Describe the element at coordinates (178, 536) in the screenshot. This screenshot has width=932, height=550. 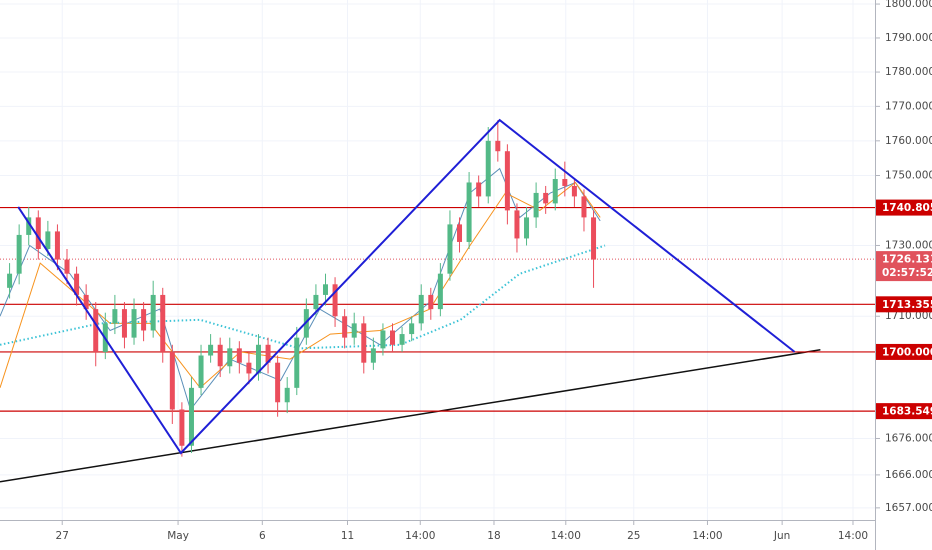
I see `x-tick-label: May` at that location.